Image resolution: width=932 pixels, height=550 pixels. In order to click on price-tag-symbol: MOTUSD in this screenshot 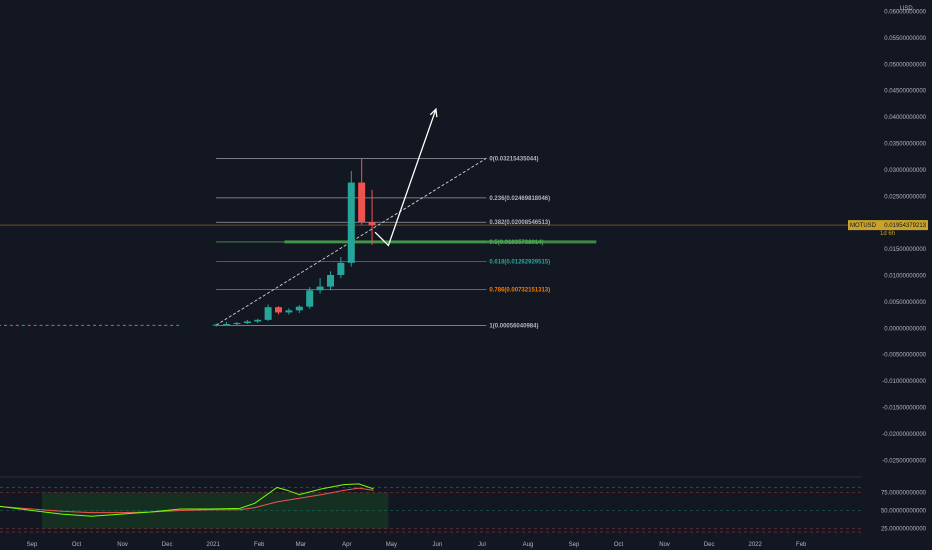, I will do `click(863, 226)`.